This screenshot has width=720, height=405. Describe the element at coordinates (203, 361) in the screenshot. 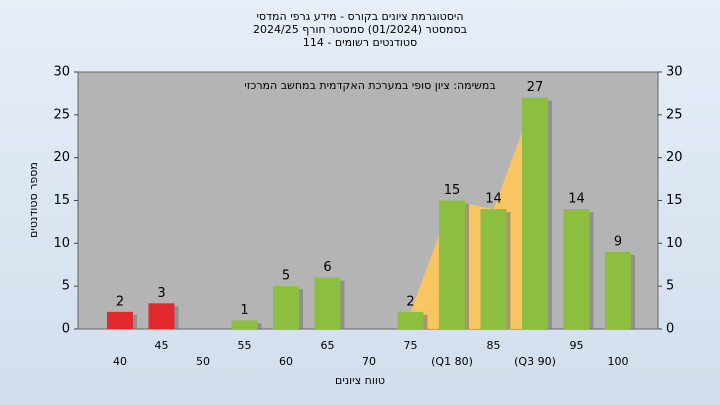

I see `x-tick-label: 50` at that location.